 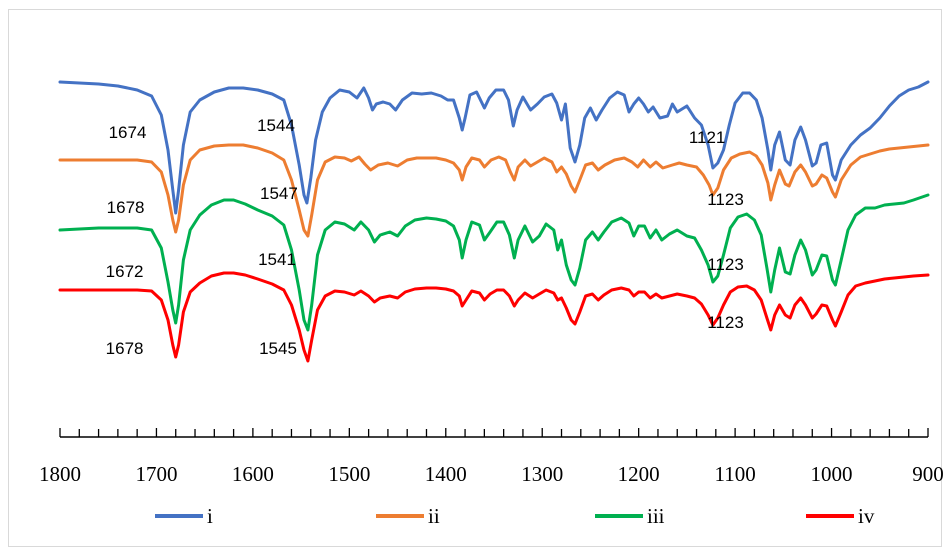 I want to click on legend-label: ii, so click(x=434, y=516).